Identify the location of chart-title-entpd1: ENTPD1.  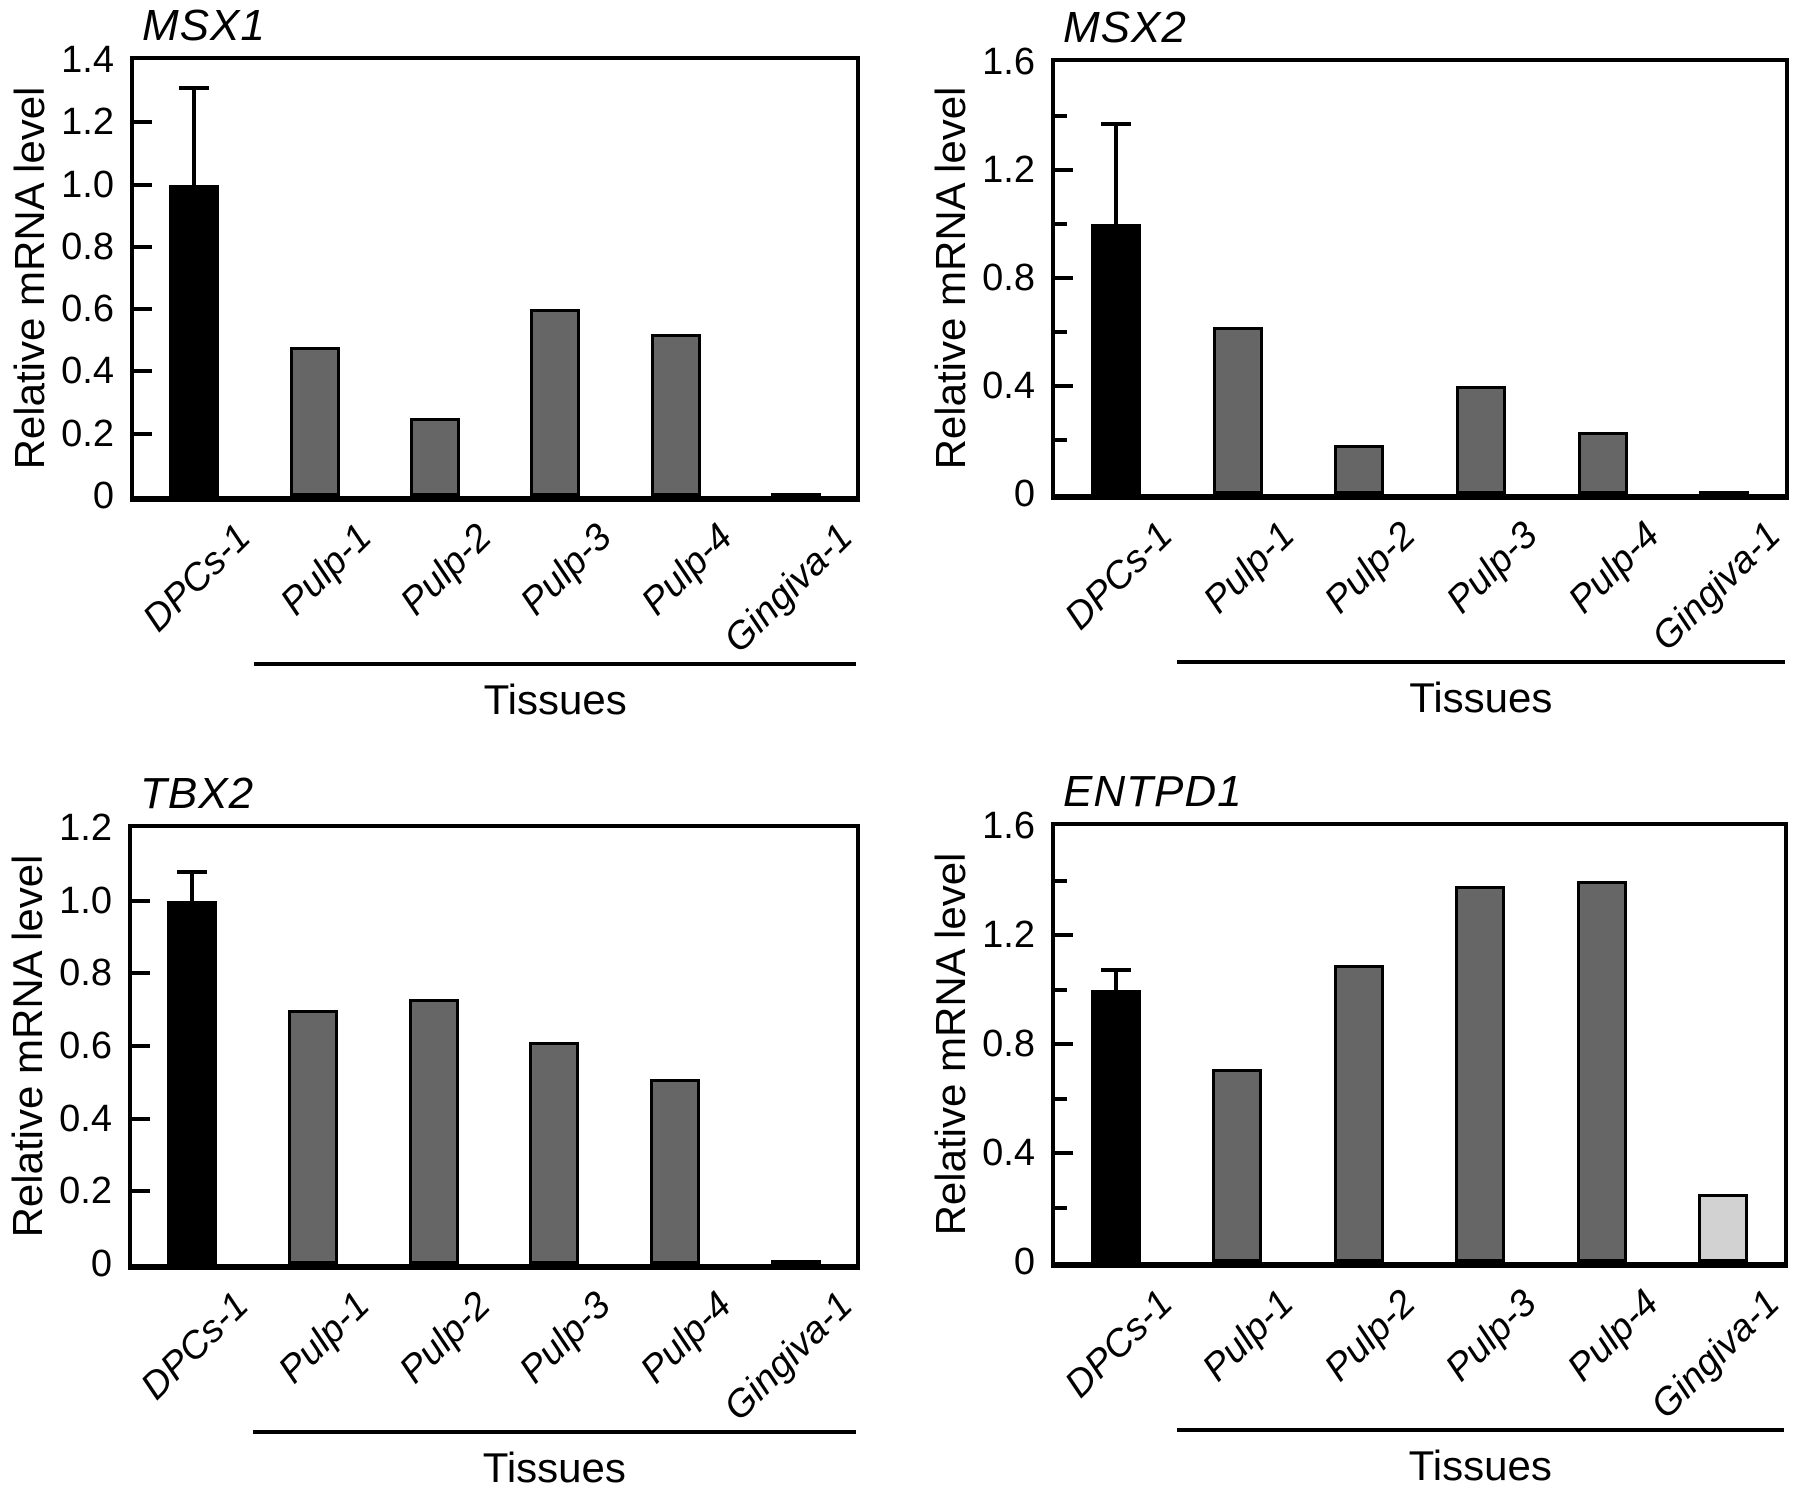
(1153, 791).